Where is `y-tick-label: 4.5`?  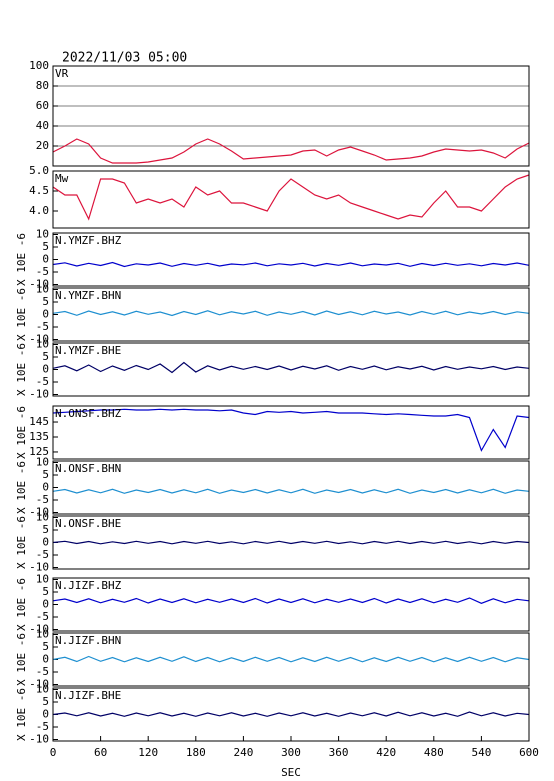
y-tick-label: 4.5 is located at coordinates (39, 190).